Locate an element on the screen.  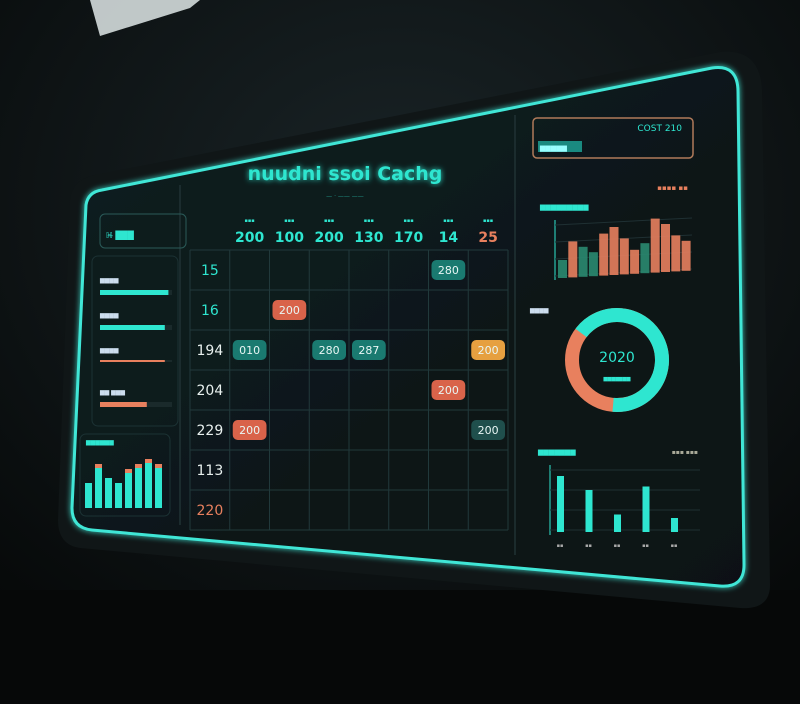
meters-card is located at coordinates (135, 341).